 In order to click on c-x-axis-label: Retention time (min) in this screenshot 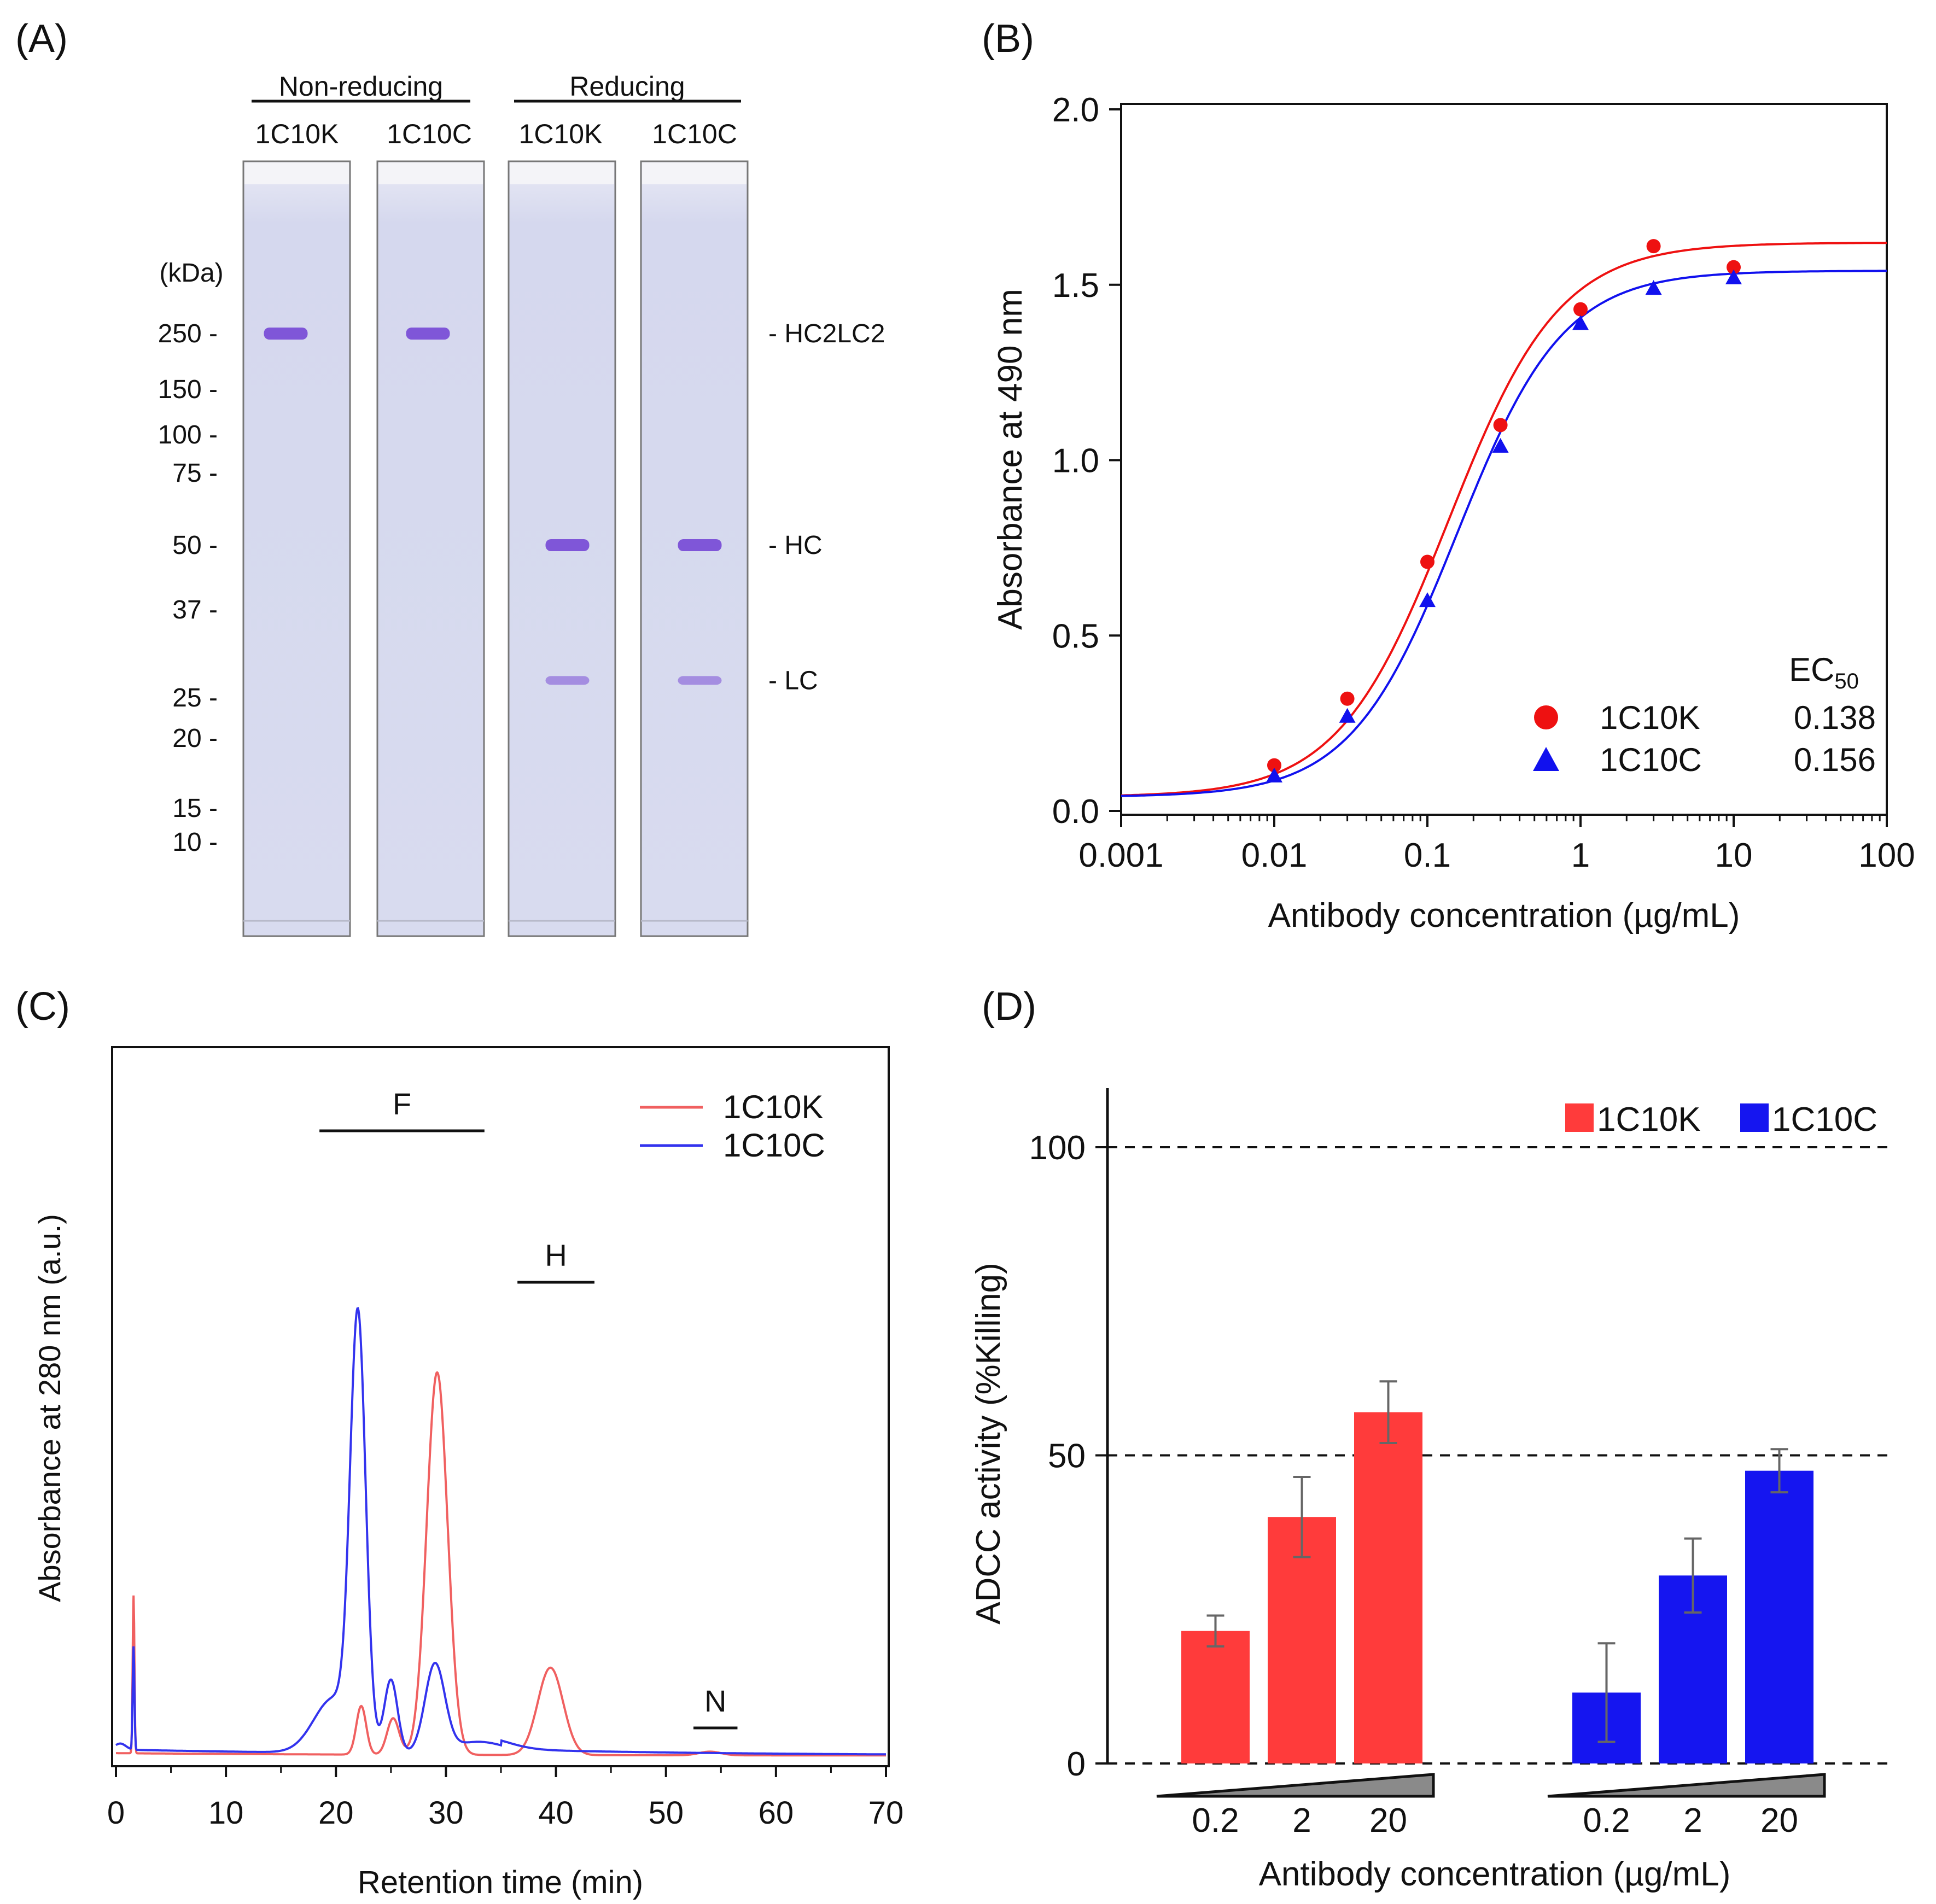, I will do `click(501, 1883)`.